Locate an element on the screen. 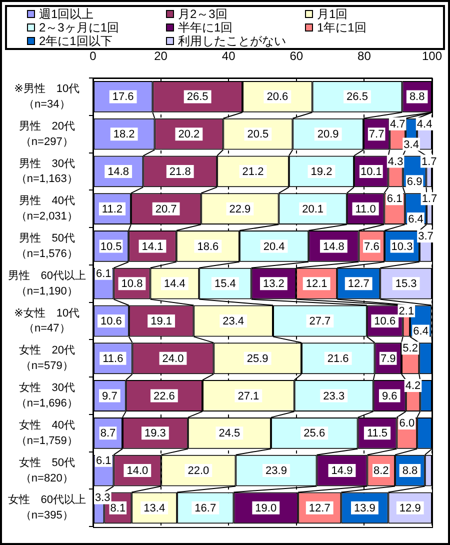 The image size is (450, 545). data-label: 25.9 is located at coordinates (257, 358).